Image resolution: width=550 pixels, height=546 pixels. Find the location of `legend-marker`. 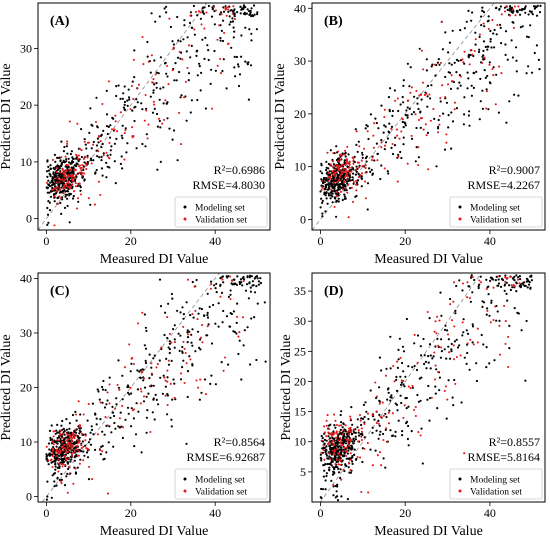

legend-marker is located at coordinates (185, 491).